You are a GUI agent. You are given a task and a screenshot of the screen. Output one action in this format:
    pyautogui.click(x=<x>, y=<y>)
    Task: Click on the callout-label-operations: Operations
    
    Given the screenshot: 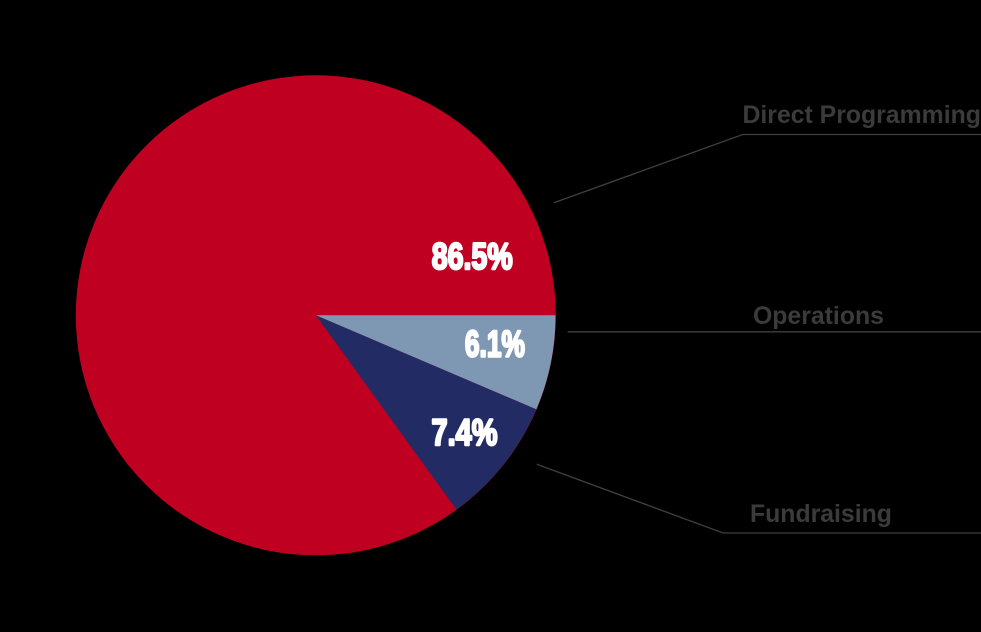 What is the action you would take?
    pyautogui.click(x=818, y=316)
    